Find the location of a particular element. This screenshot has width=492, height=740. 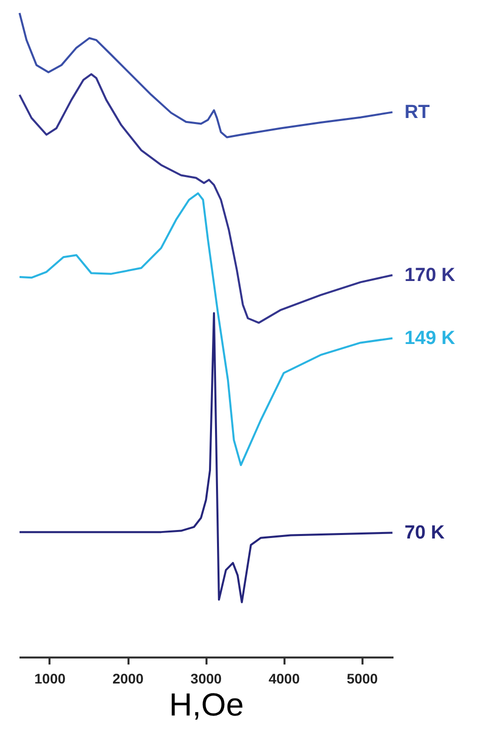

series-label: 170 K is located at coordinates (430, 275).